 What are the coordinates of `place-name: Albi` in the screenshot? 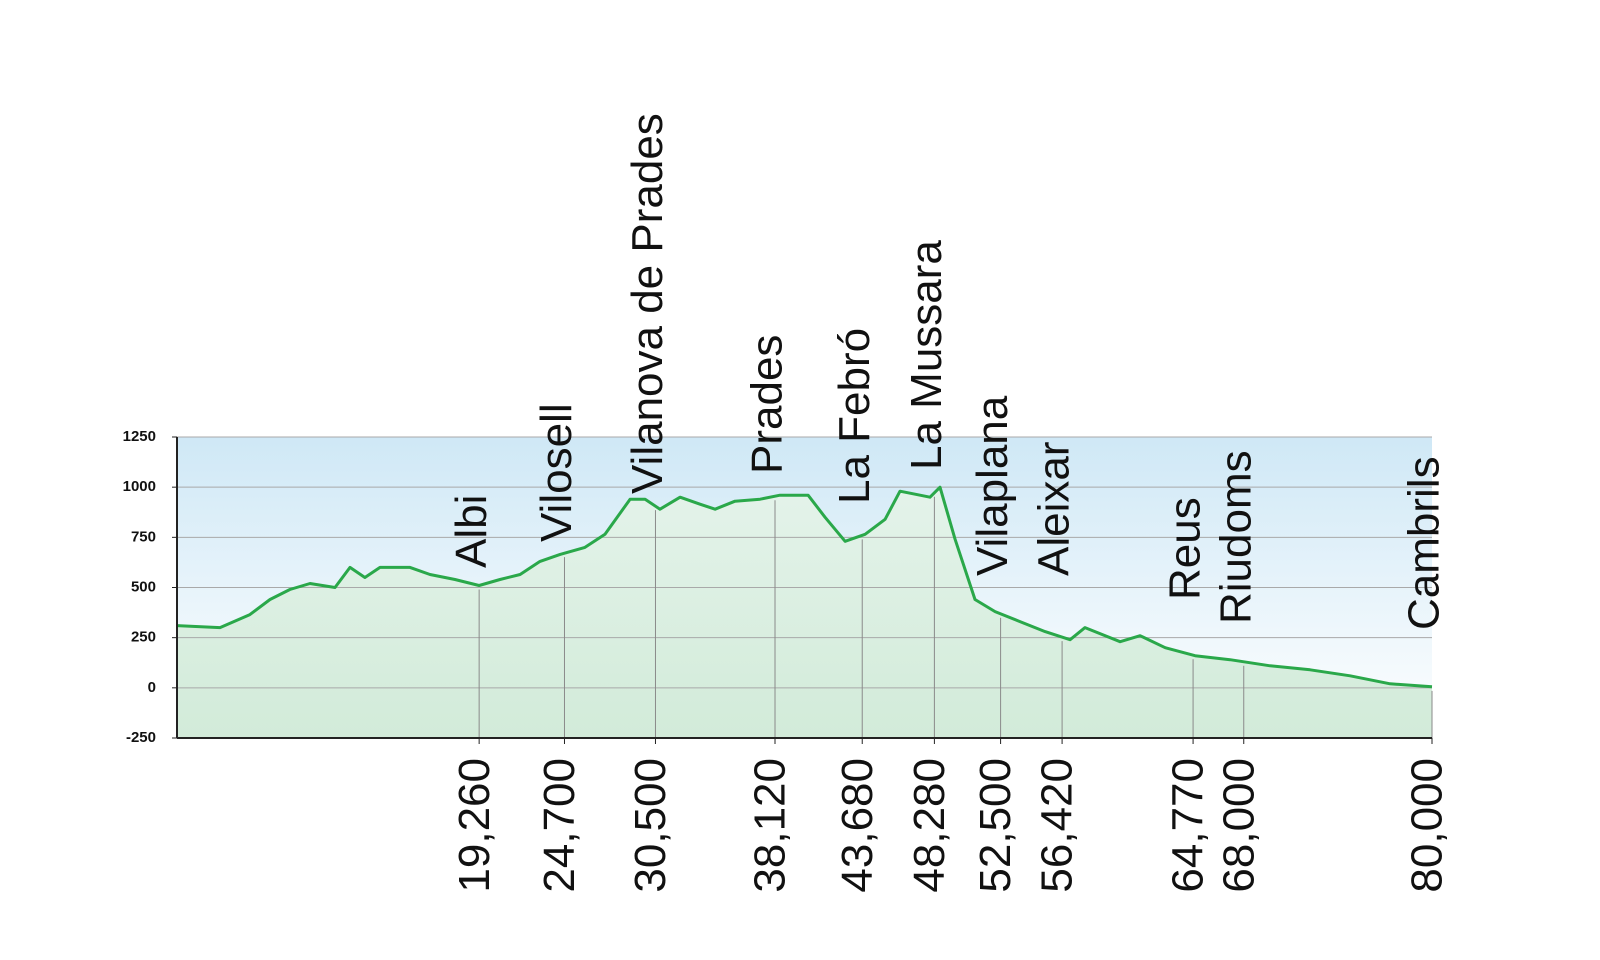 It's located at (471, 531).